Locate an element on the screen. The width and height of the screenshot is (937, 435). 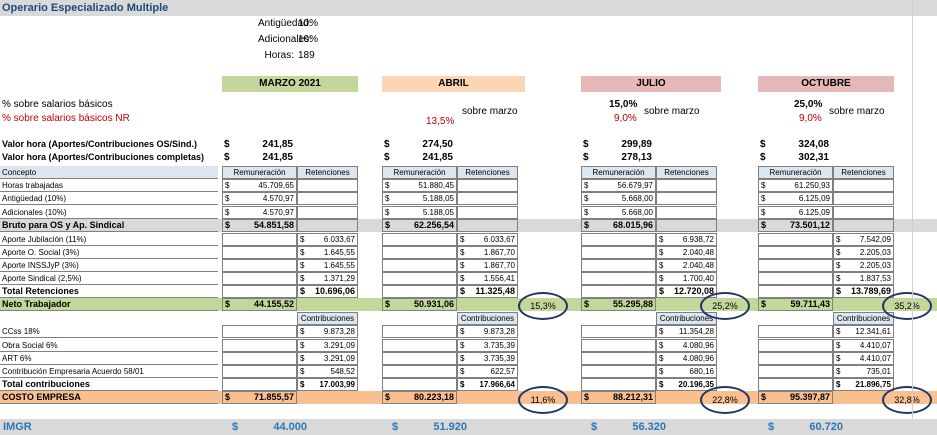
julio-ret-cell-value: 2.040,48 is located at coordinates (698, 252).